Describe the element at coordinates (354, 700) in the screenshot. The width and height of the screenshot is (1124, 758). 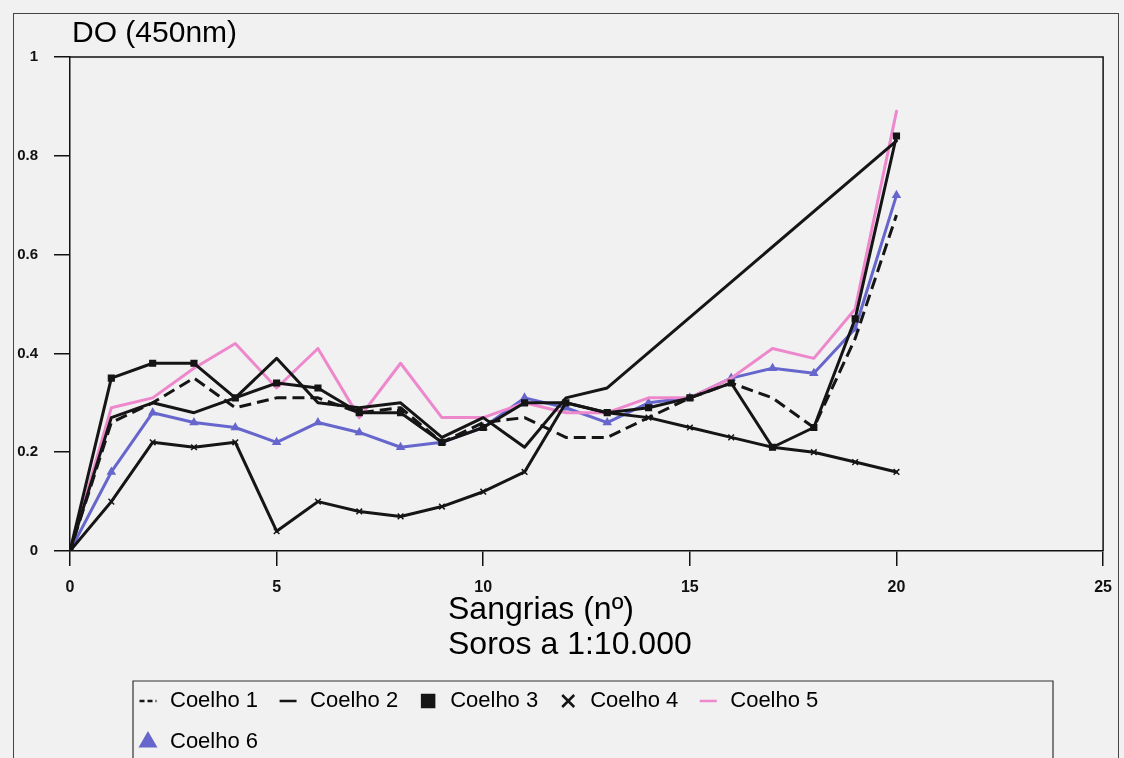
I see `legend-label: Coelho 2` at that location.